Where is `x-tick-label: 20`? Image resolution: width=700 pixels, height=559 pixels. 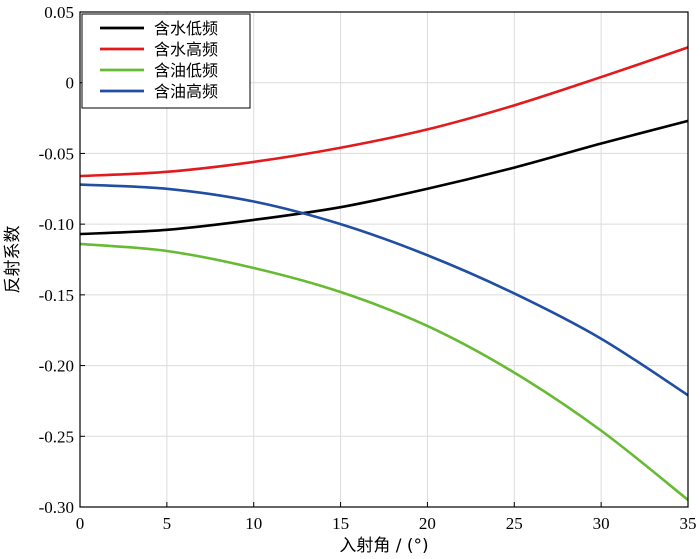
x-tick-label: 20 is located at coordinates (427, 523).